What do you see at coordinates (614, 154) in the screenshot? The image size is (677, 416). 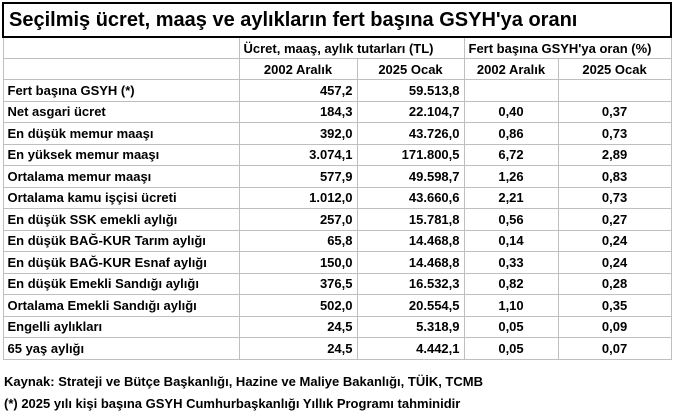 I see `value-cell: 2,89` at bounding box center [614, 154].